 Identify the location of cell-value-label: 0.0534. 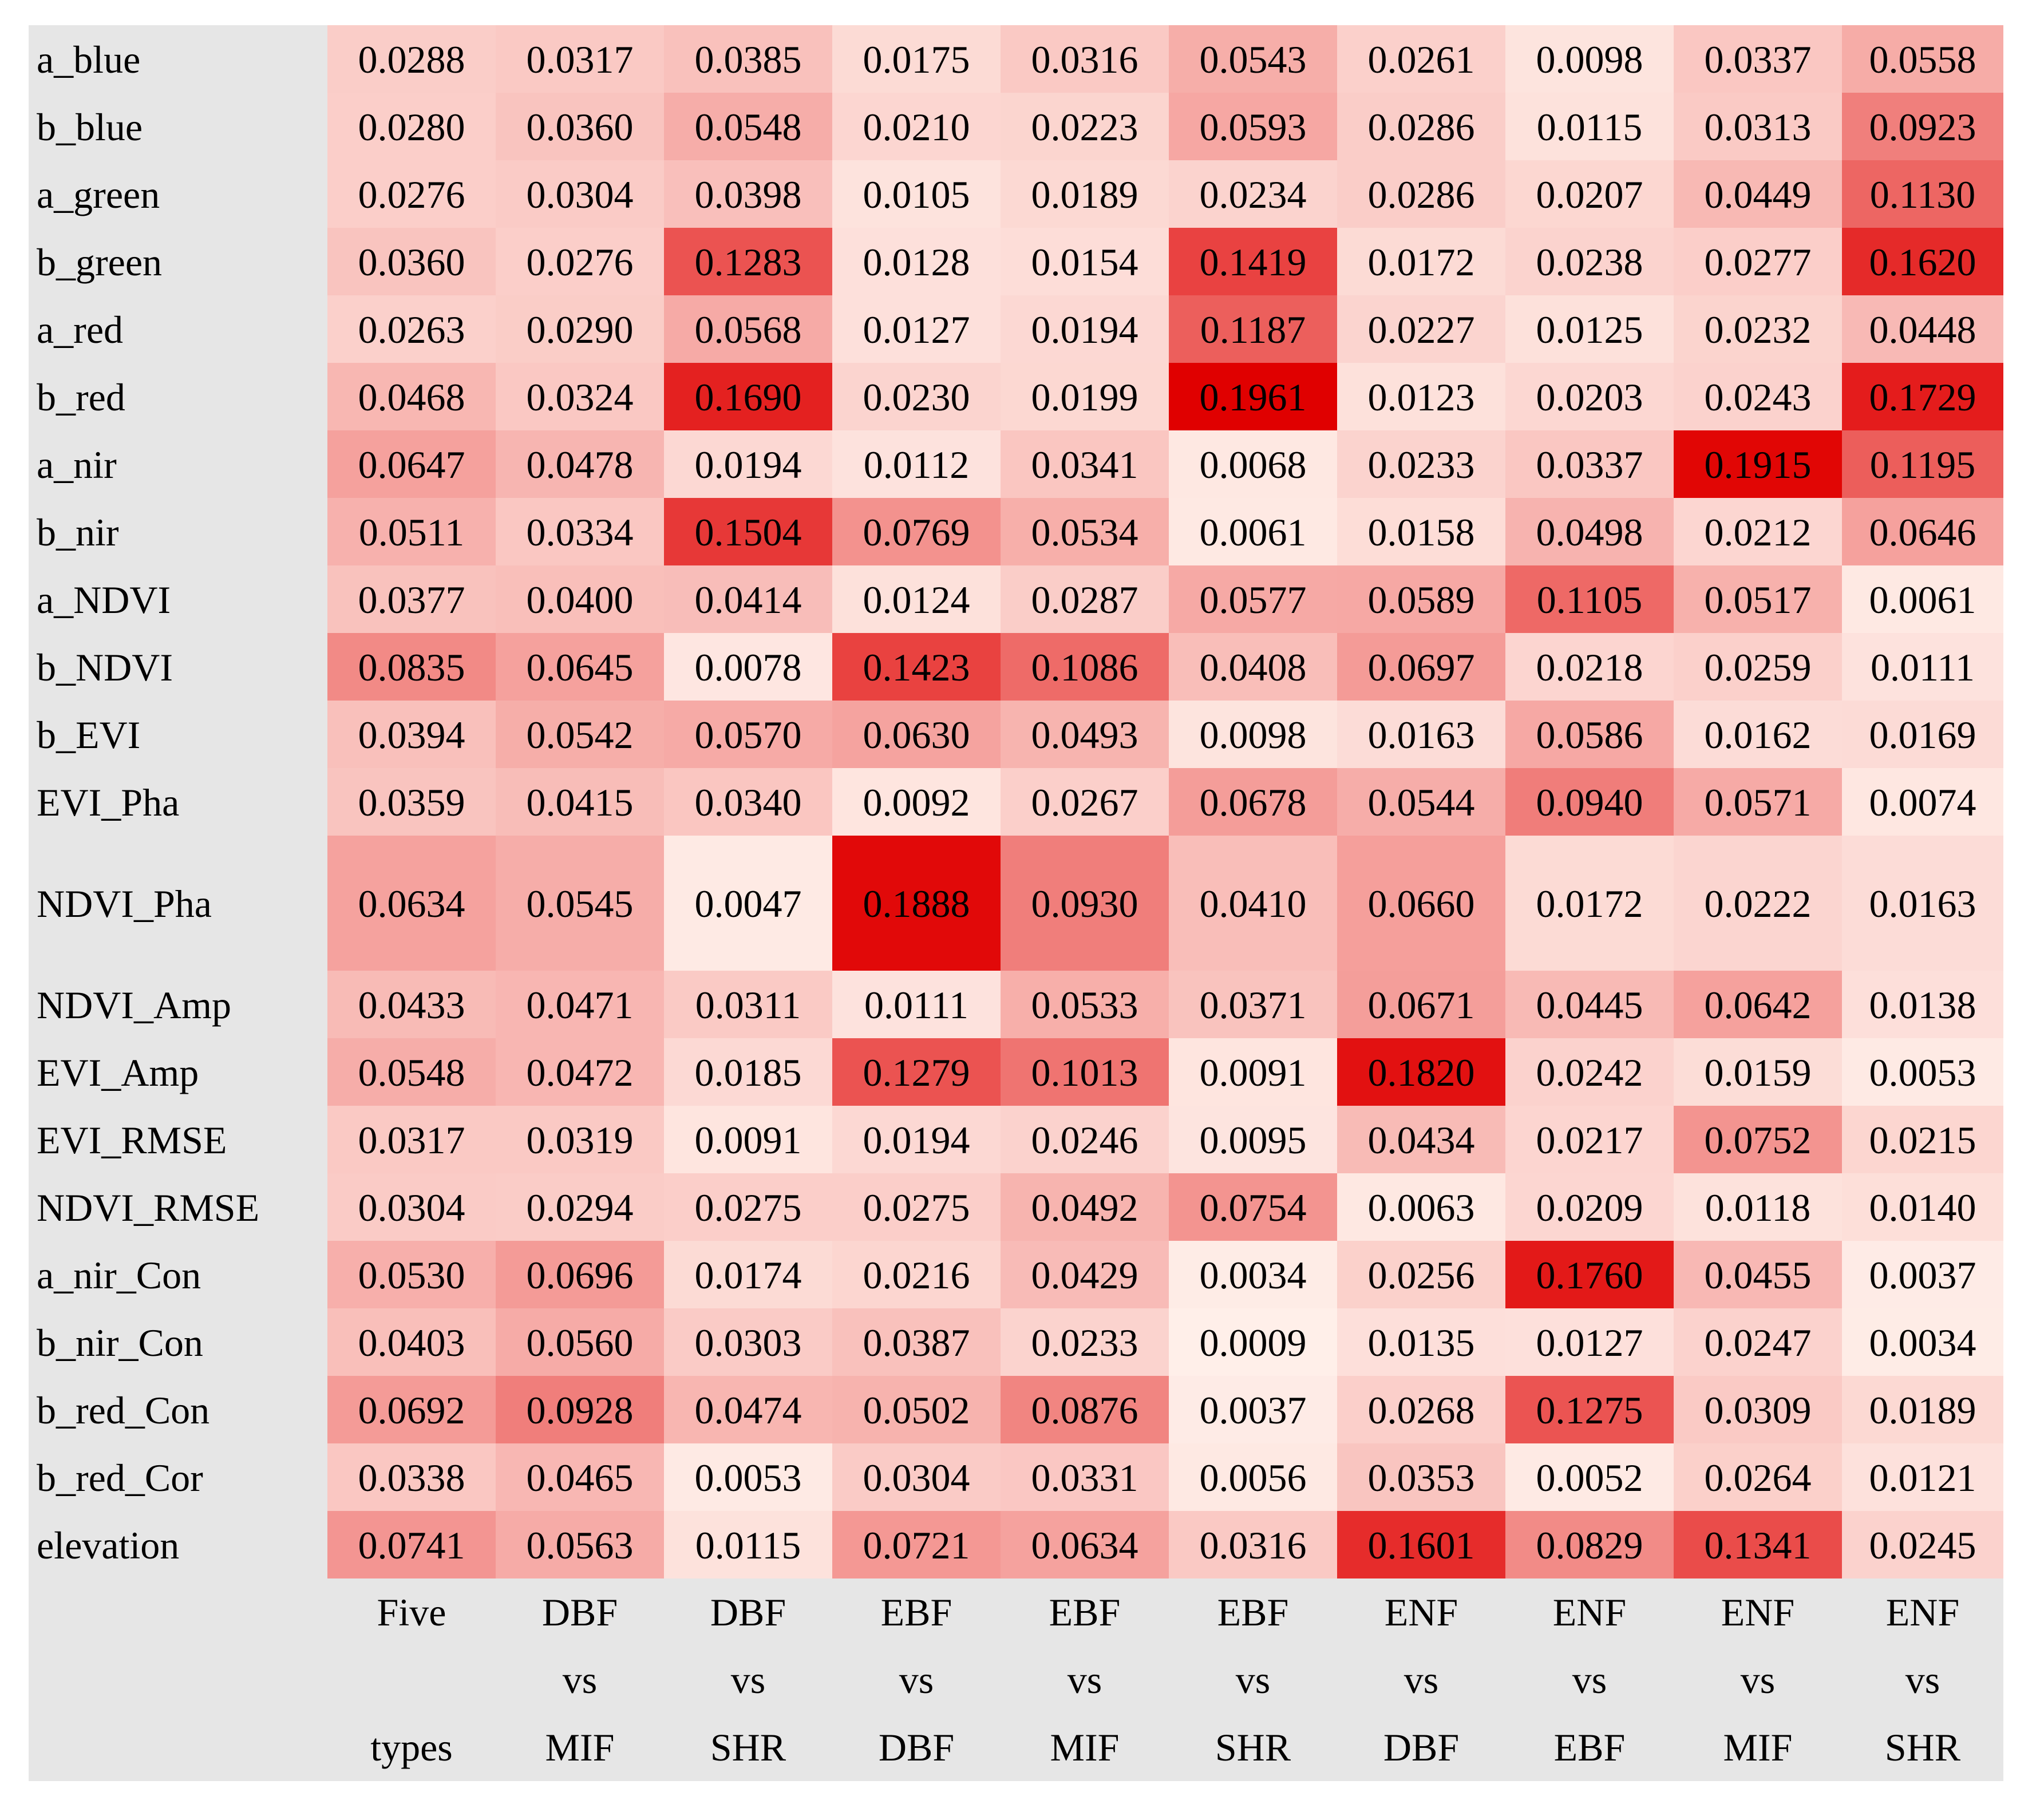
(1084, 532).